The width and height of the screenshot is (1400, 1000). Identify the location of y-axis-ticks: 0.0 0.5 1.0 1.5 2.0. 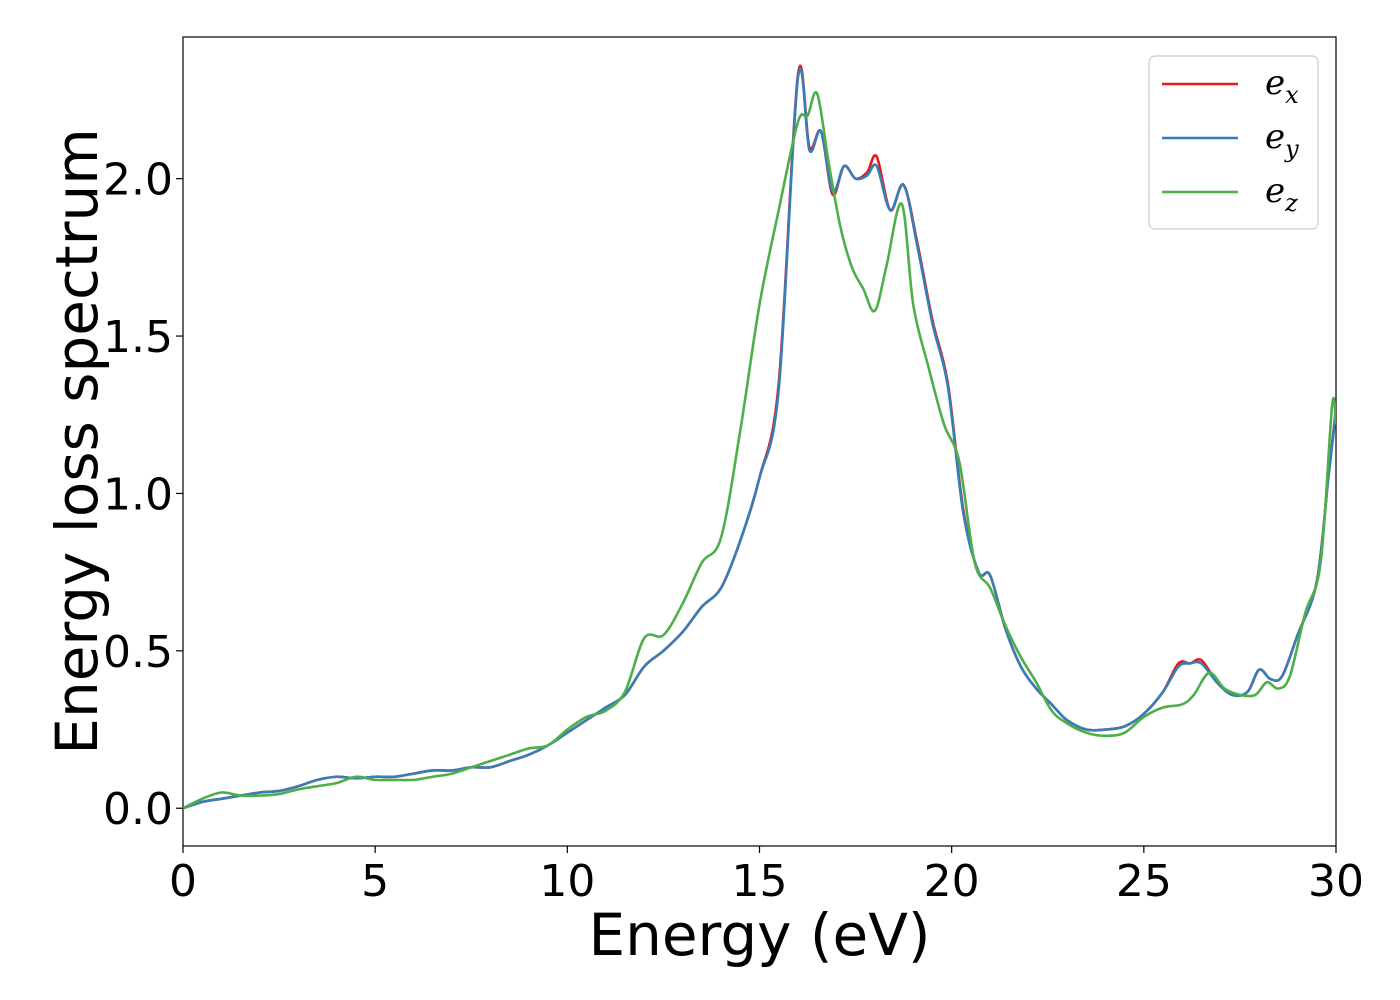
(143, 495).